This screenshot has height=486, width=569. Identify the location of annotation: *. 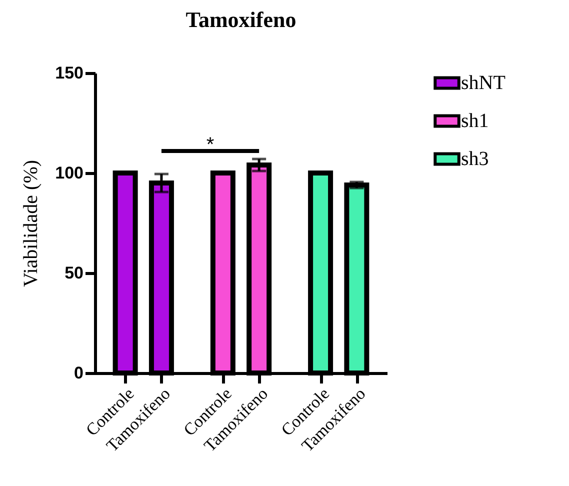
(210, 145).